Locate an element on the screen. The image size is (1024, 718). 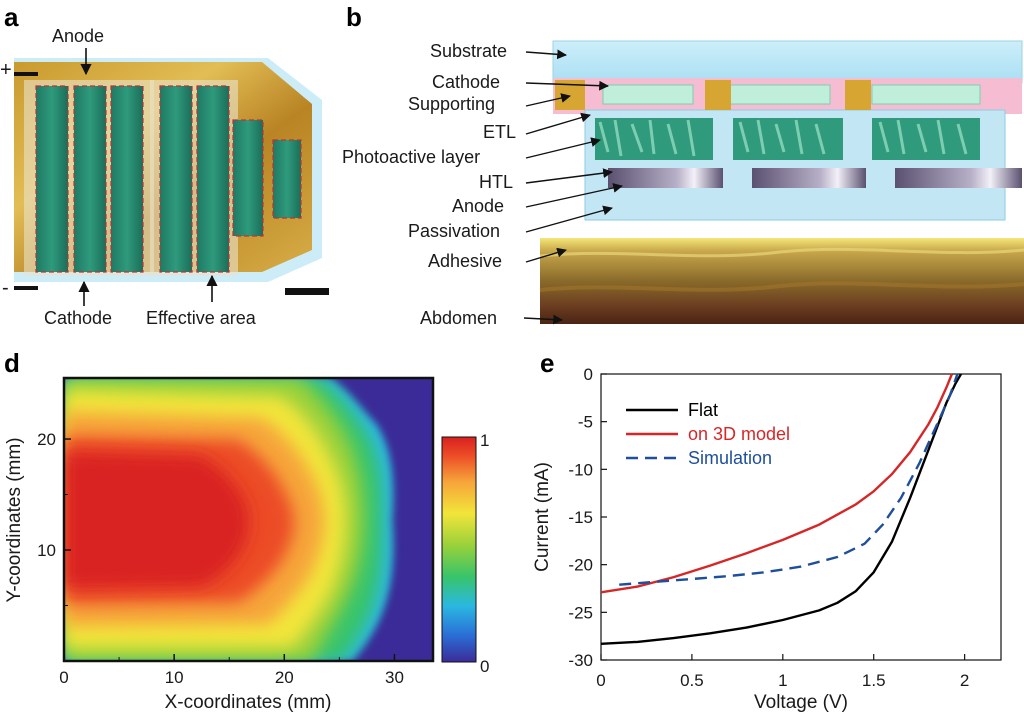
layer-label-anode: Anode is located at coordinates (478, 206).